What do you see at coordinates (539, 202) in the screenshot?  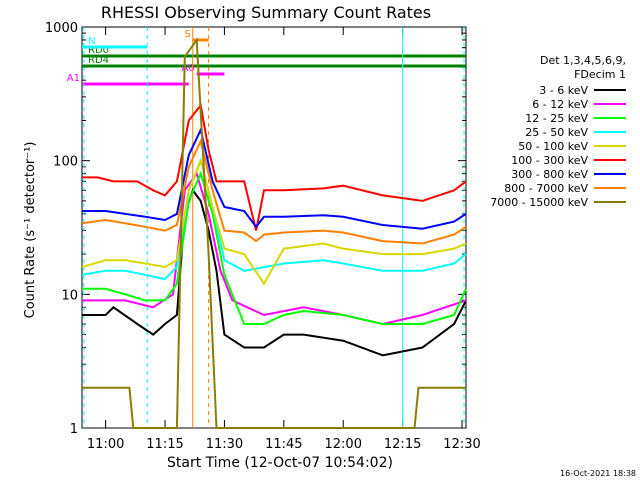 I see `legend-entry-label: 7000 - 15000 keV` at bounding box center [539, 202].